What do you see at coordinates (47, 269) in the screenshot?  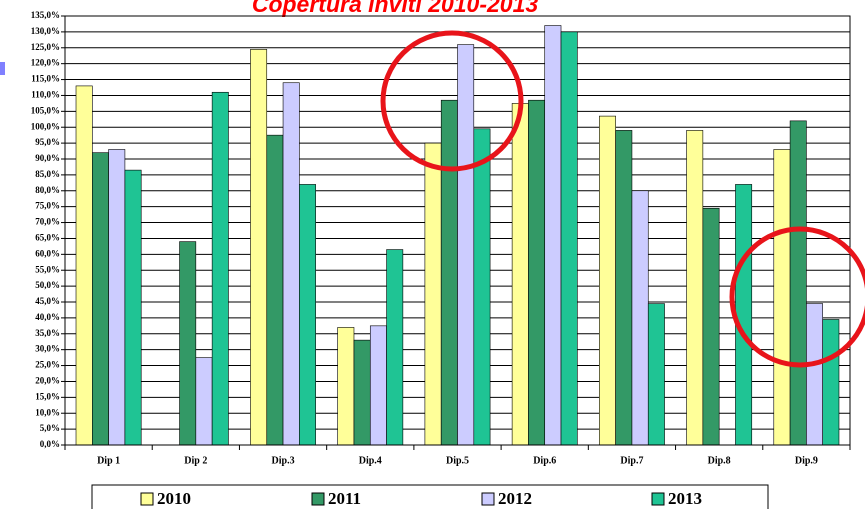 I see `y-tick-label: 55,0%` at bounding box center [47, 269].